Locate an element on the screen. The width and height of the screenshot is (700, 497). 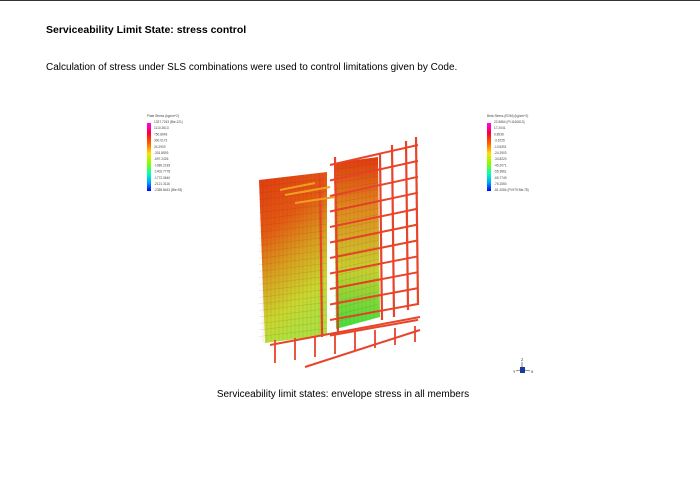
legend-label: -2121.3116 is located at coordinates (162, 184).